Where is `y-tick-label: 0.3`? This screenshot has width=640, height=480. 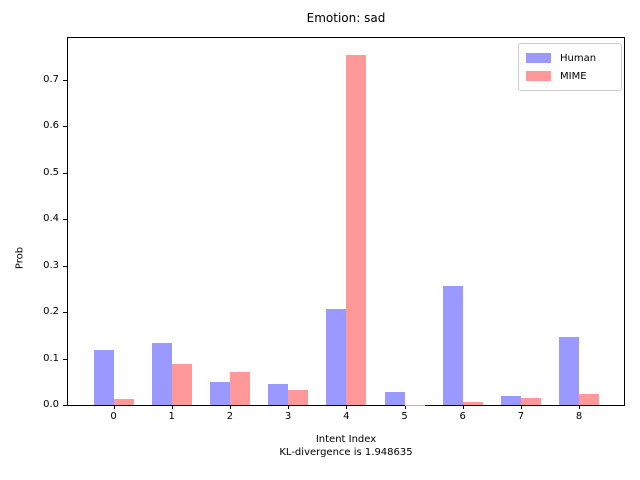
y-tick-label: 0.3 is located at coordinates (51, 265).